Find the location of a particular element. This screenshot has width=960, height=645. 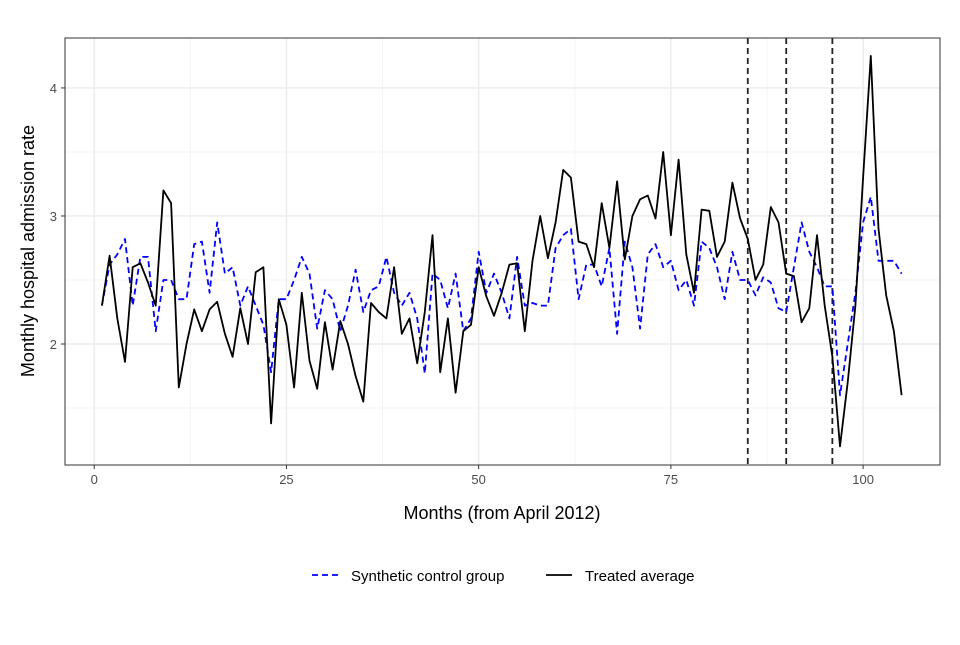

x-axis-label: Months (from April 2012) is located at coordinates (501, 513).